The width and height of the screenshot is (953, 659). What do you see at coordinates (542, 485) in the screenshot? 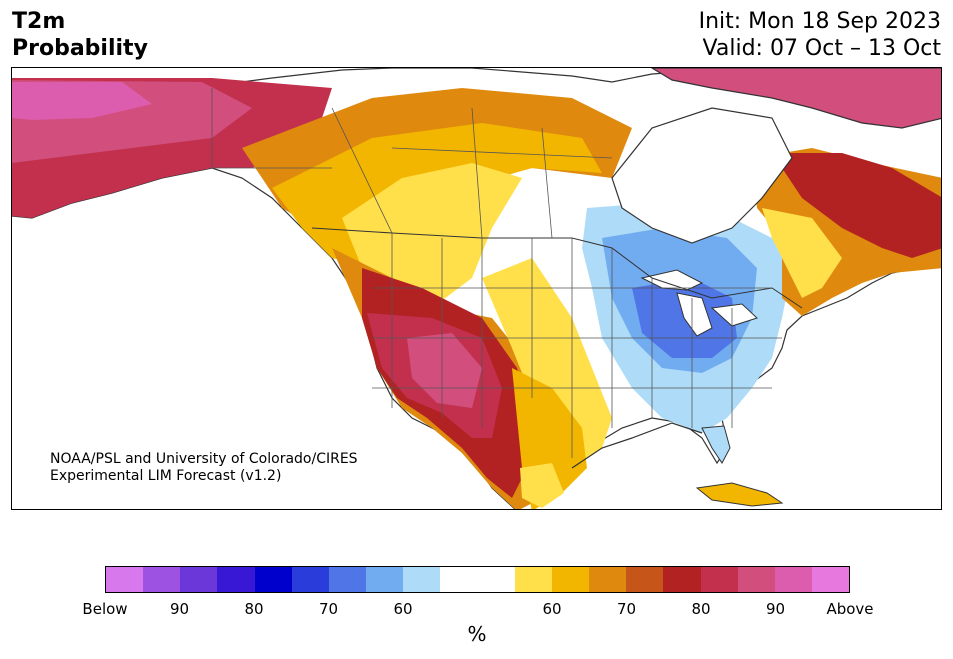
I see `mexico-highland` at bounding box center [542, 485].